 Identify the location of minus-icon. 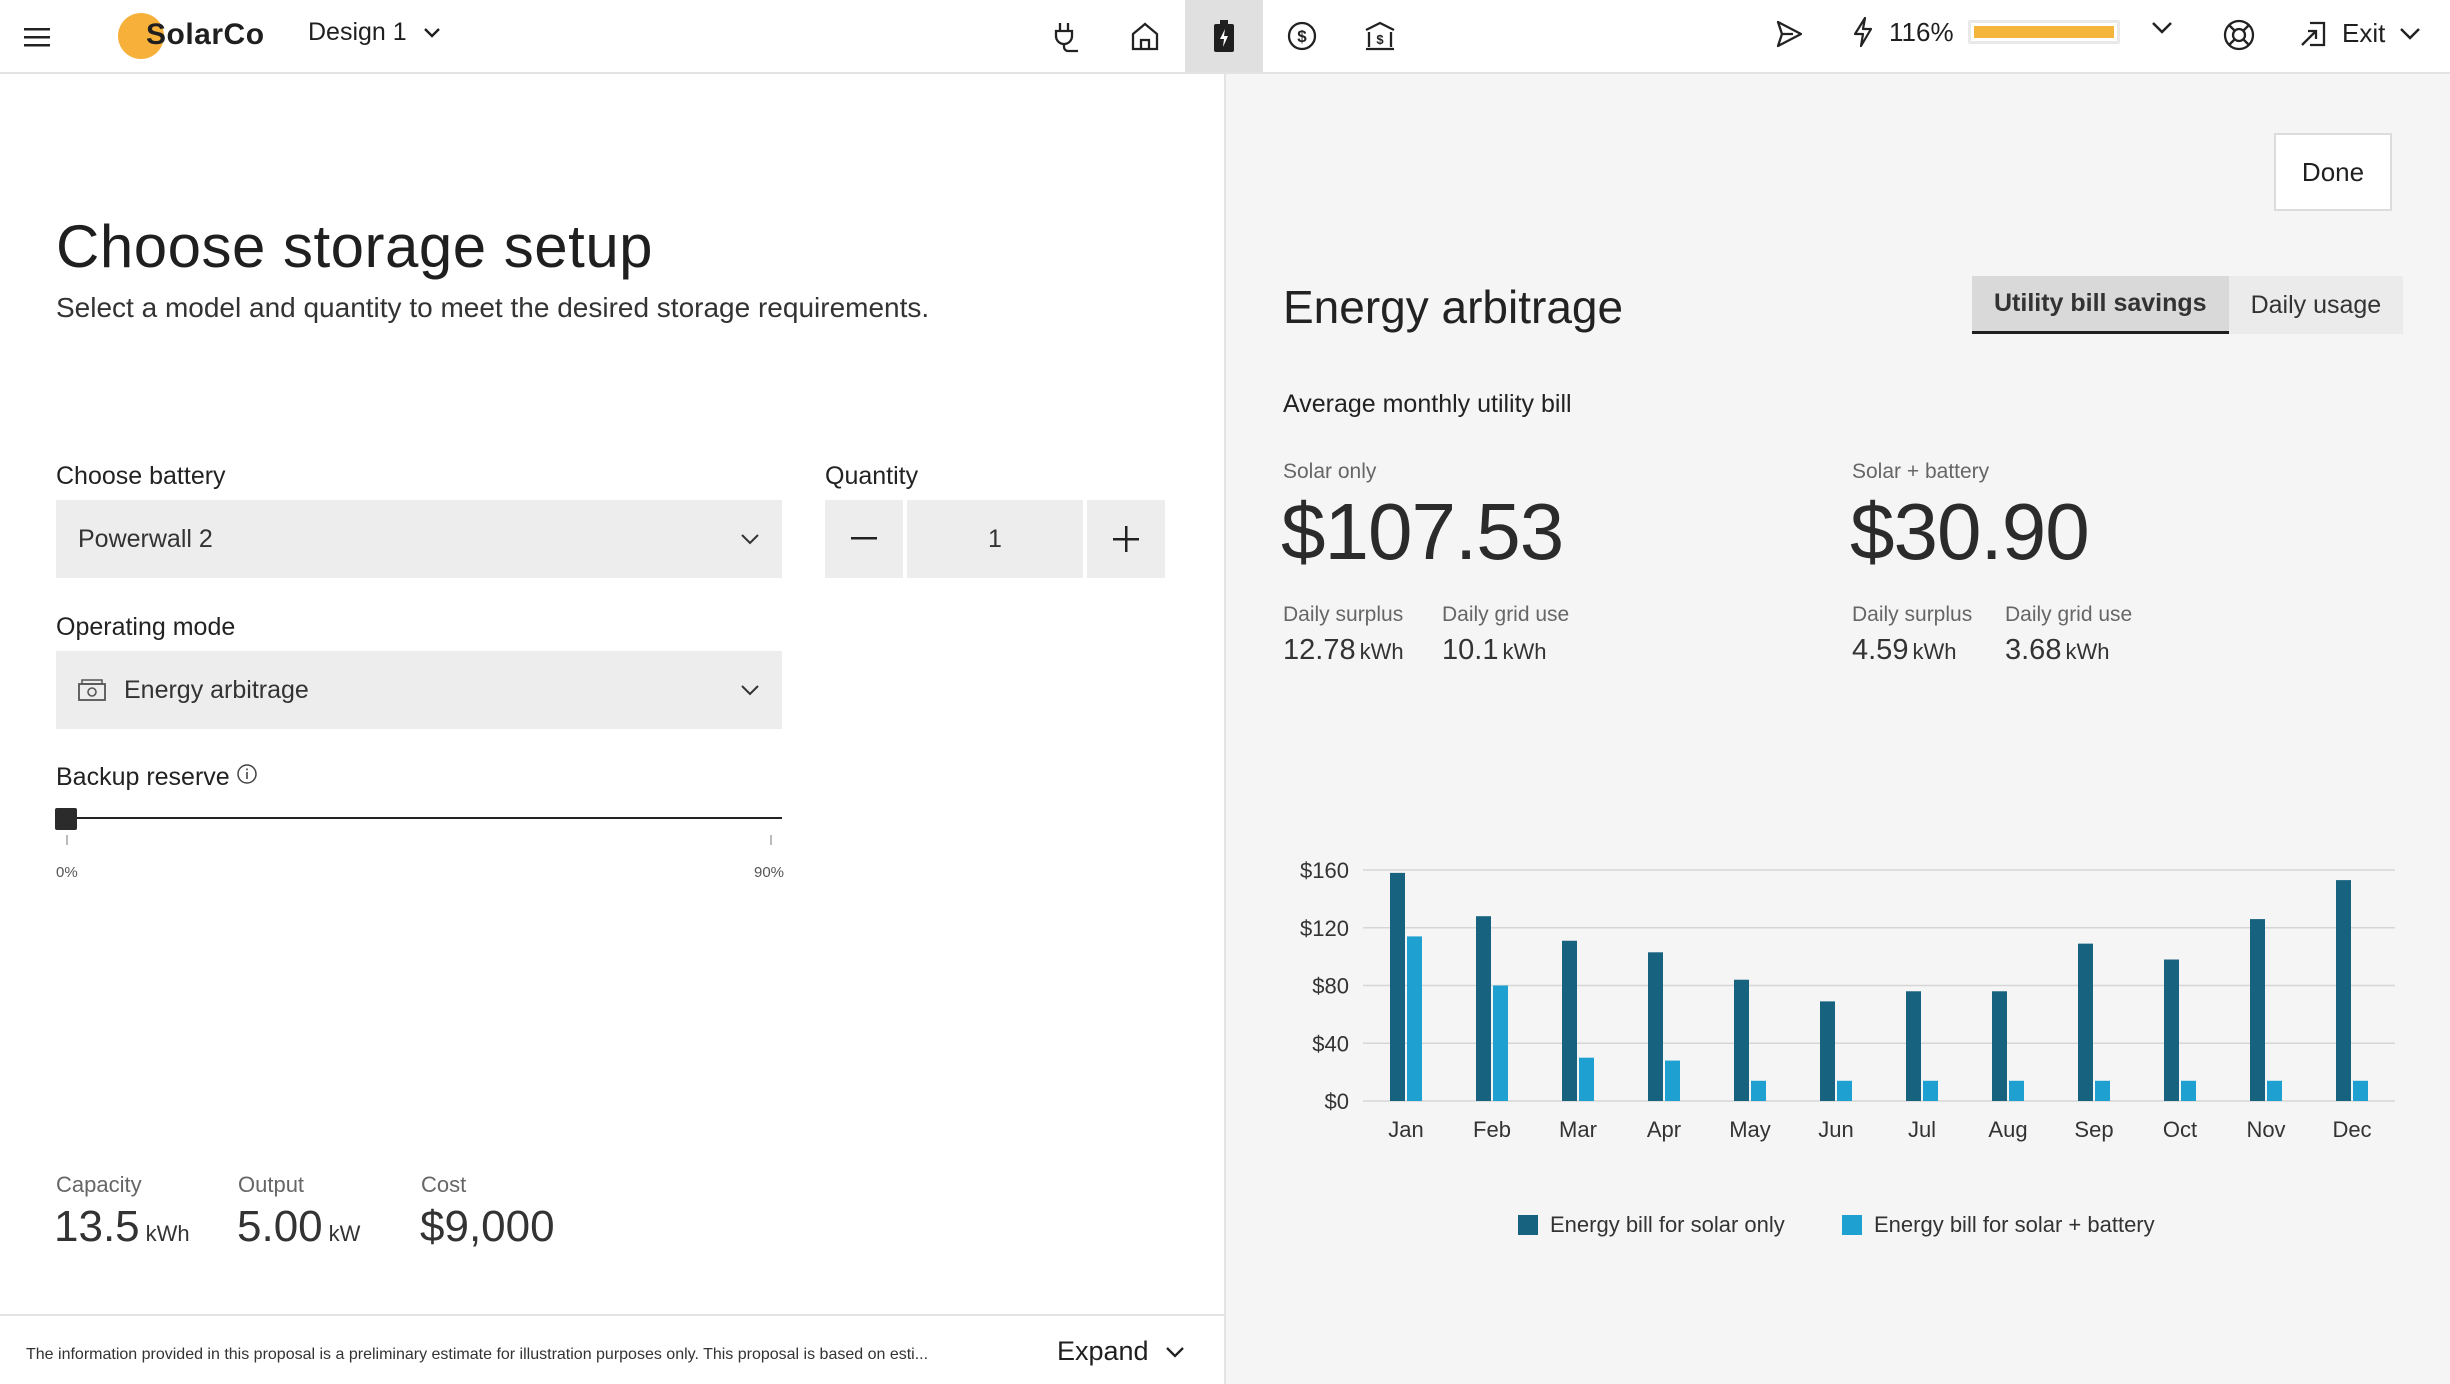
(864, 538).